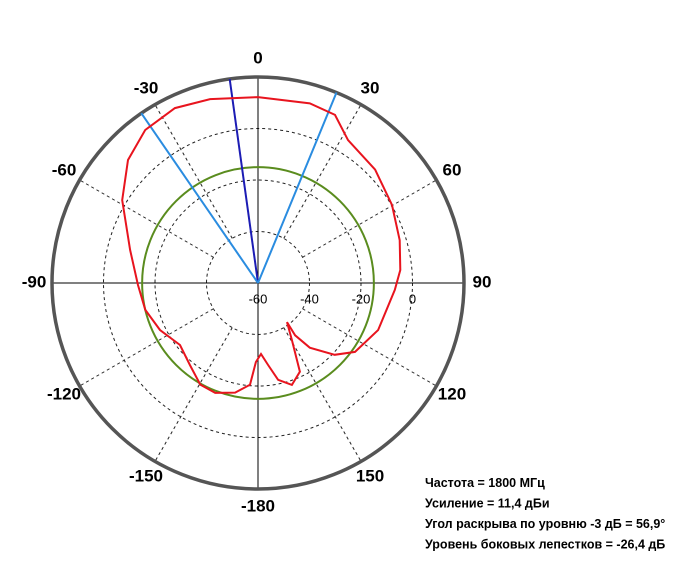 The image size is (680, 567). I want to click on angle-label: 90, so click(482, 281).